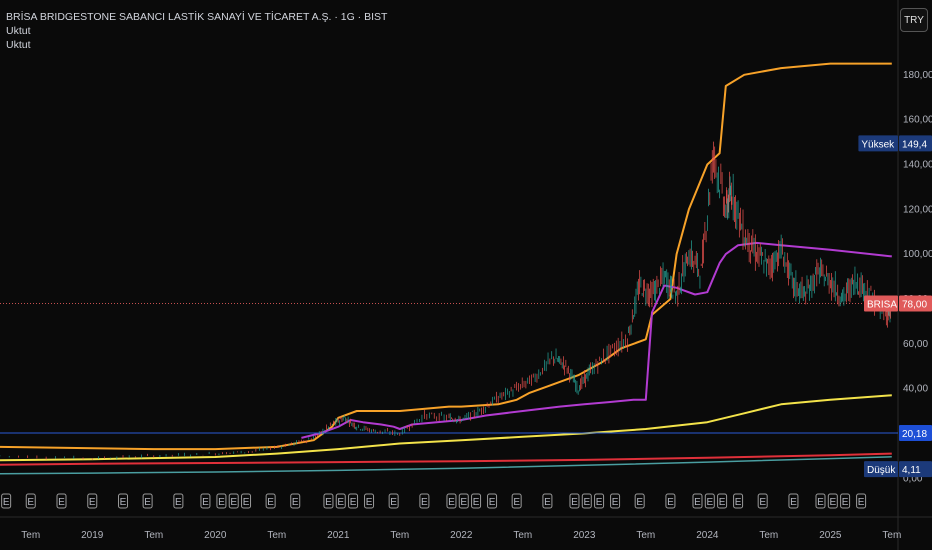 The height and width of the screenshot is (550, 932). I want to click on y-tick-label: 0,00, so click(913, 478).